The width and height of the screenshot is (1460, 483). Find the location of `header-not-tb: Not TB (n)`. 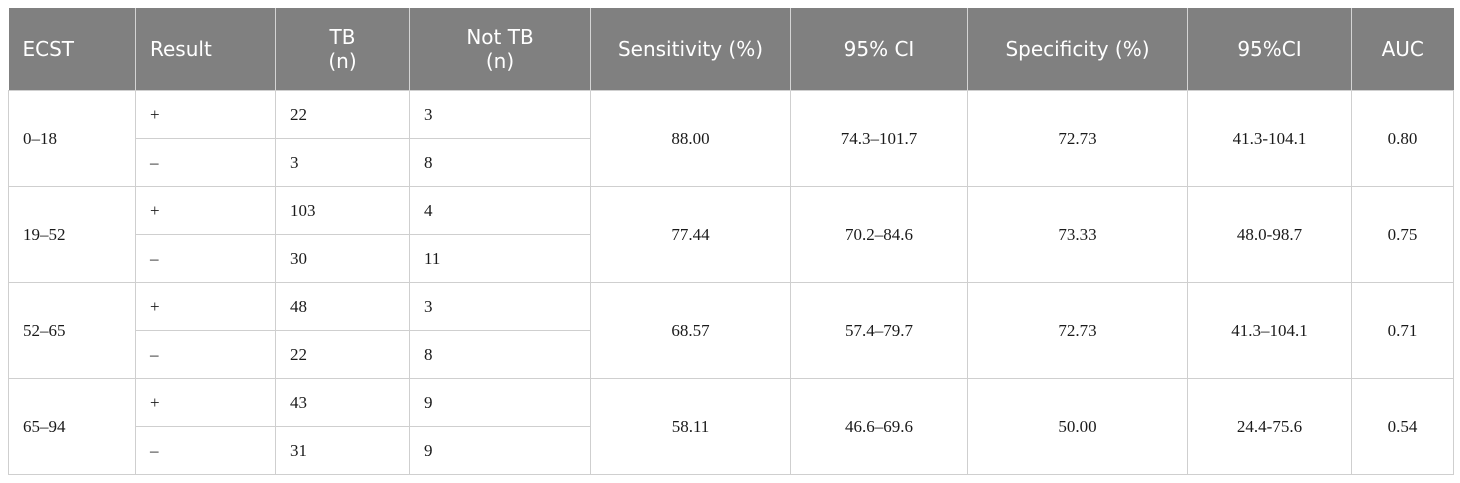

header-not-tb: Not TB (n) is located at coordinates (500, 49).